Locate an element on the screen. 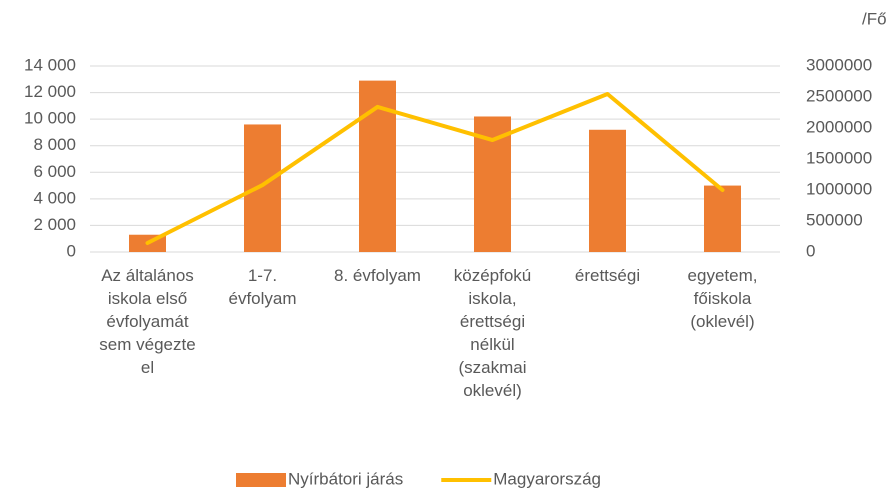 The height and width of the screenshot is (492, 894). y-tick-label: 4 000 is located at coordinates (54, 197).